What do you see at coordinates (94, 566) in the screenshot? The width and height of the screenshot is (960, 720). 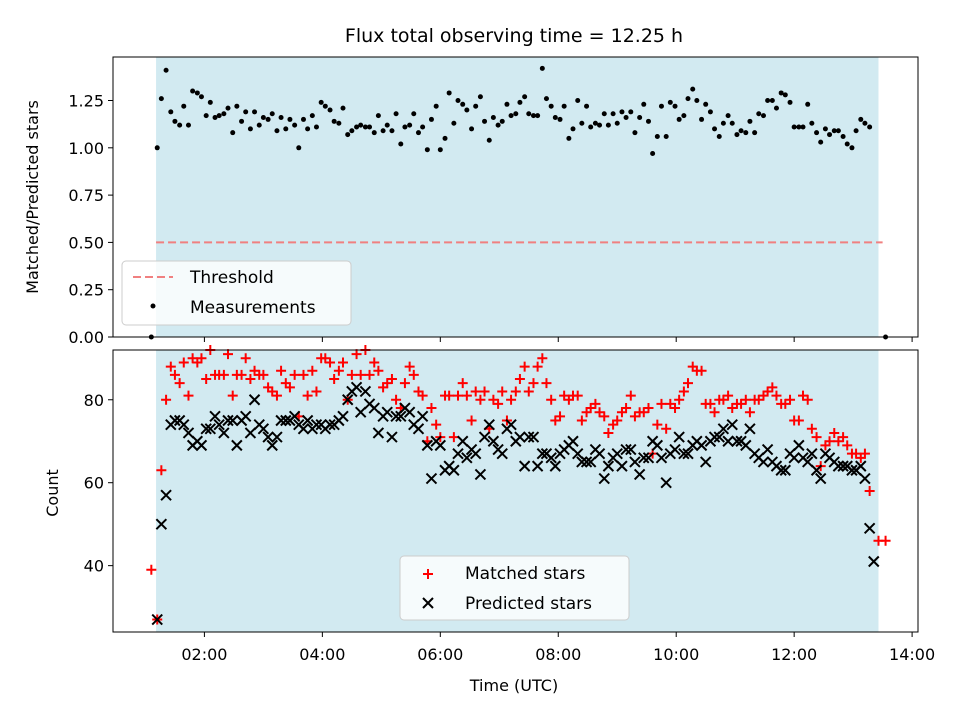 I see `bottom-y-tick-label: 40` at bounding box center [94, 566].